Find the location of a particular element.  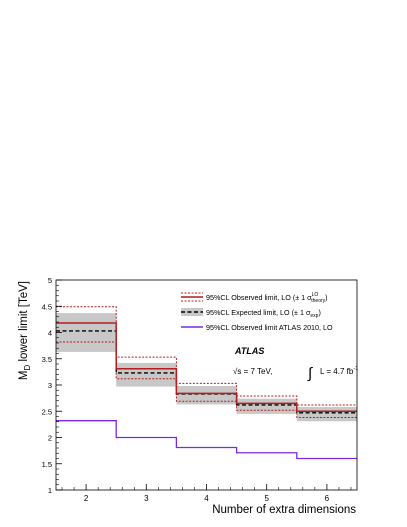

energy-label: √s = 7 TeV, is located at coordinates (252, 371).